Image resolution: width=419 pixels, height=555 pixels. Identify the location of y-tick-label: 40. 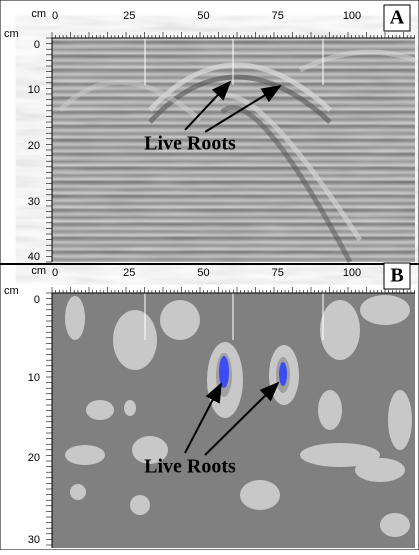
(34, 257).